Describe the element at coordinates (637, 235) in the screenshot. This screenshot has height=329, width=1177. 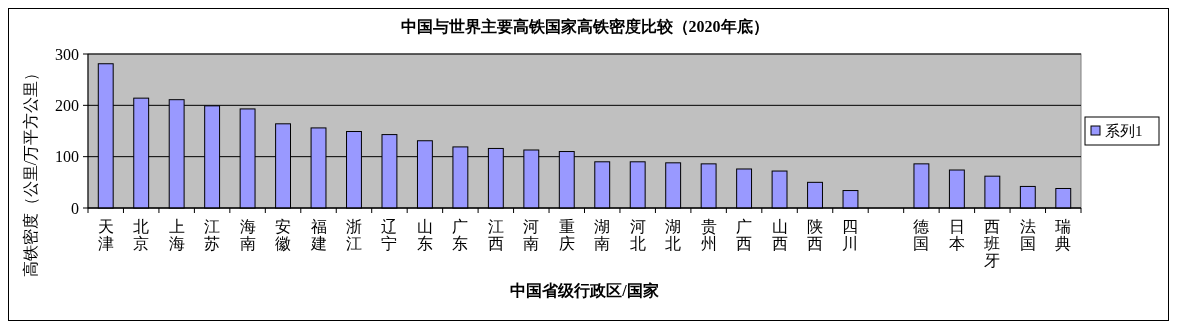
I see `x-tick-label: 河北` at that location.